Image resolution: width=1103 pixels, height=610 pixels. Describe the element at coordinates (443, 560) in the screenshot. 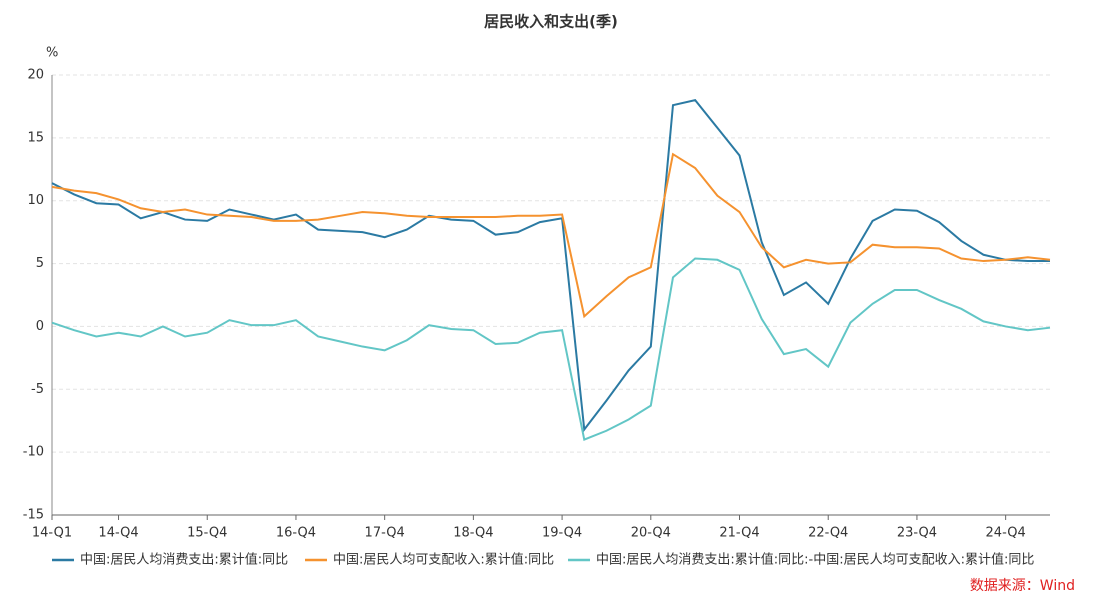

I see `legend-label: 中国:居民人均可支配收入:累计值:同比` at that location.